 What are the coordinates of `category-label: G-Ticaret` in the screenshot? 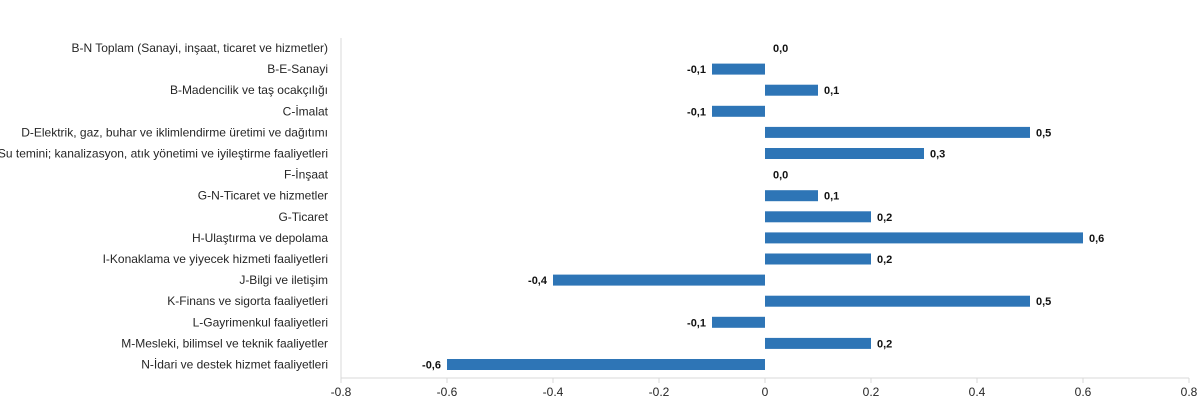 It's located at (303, 217).